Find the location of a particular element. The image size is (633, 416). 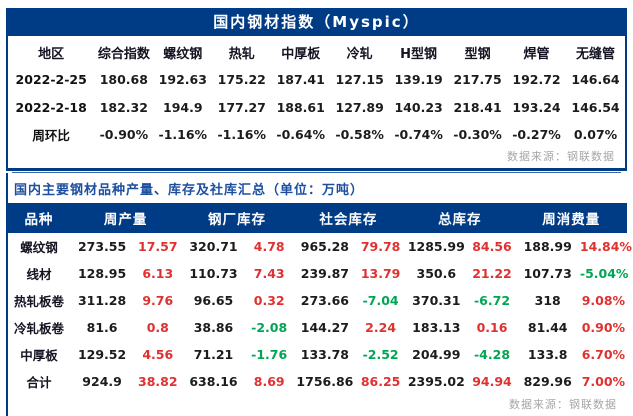

index-value-cell: 177.27 is located at coordinates (241, 107).